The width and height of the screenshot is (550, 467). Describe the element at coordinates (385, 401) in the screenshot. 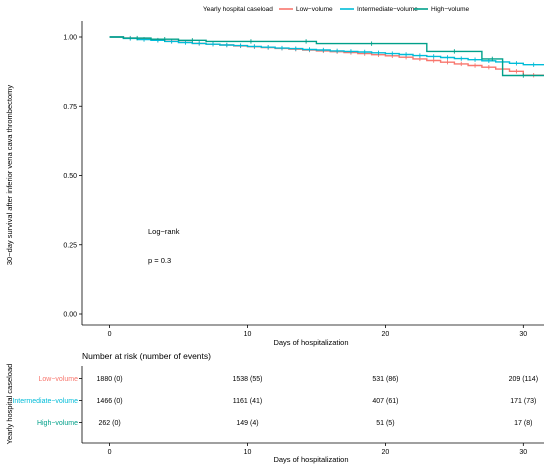

I see `risk-cell: 407 (61)` at that location.